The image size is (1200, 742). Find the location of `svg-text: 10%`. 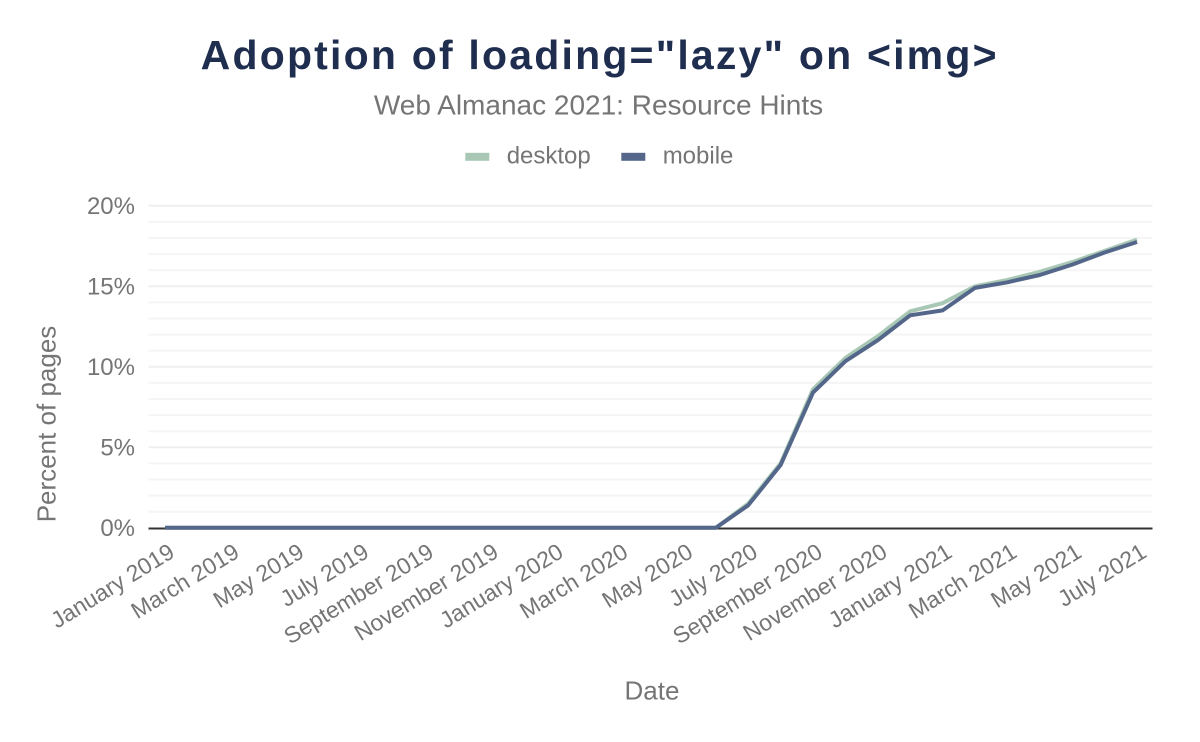

svg-text: 10% is located at coordinates (111, 367).